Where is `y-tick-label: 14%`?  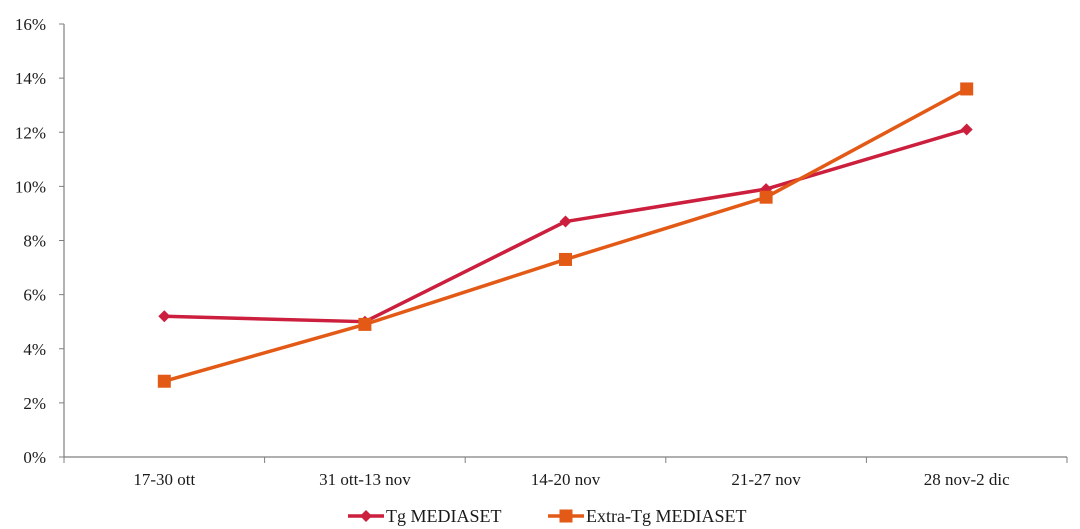
y-tick-label: 14% is located at coordinates (30, 78).